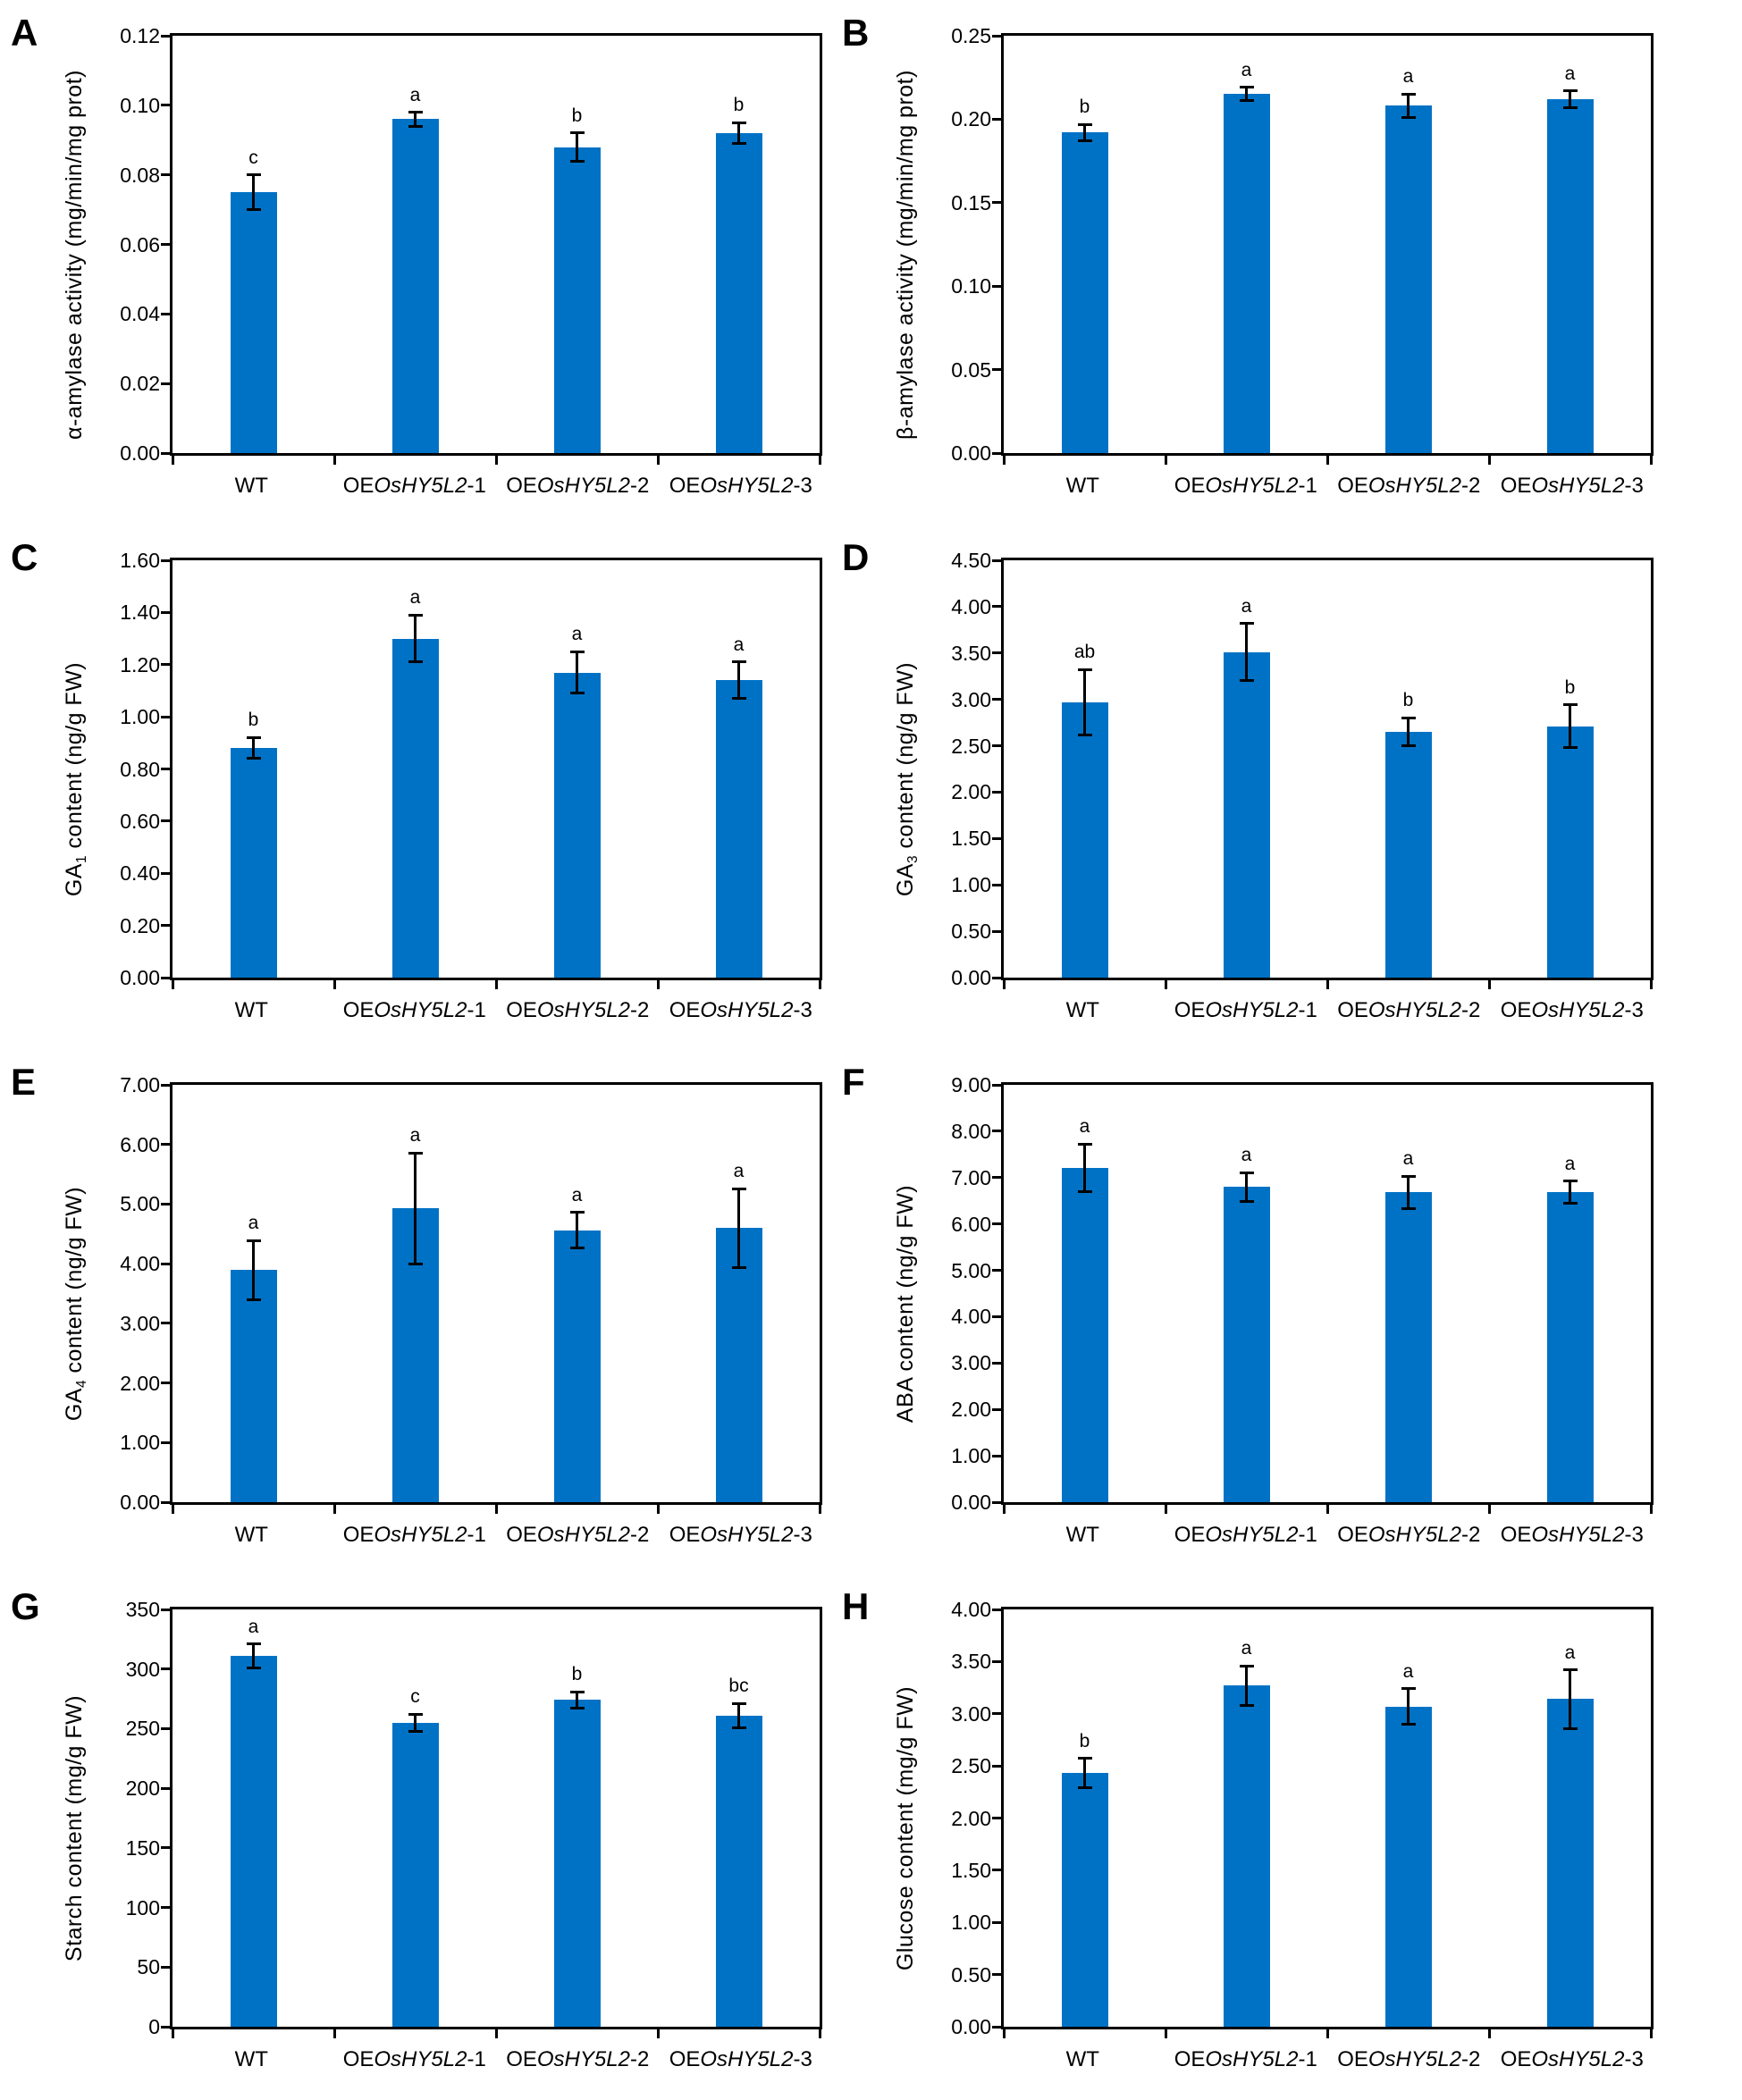 This screenshot has height=2100, width=1742. I want to click on y-axis-title: α-amylase activity (mg/min/mg prot), so click(76, 255).